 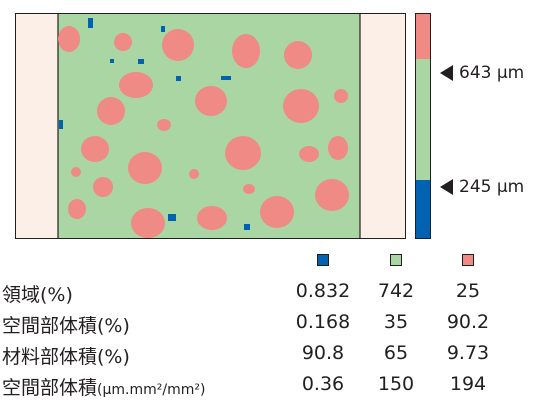 I want to click on table-row: 領域(%) 0.832 742 25, so click(x=270, y=294).